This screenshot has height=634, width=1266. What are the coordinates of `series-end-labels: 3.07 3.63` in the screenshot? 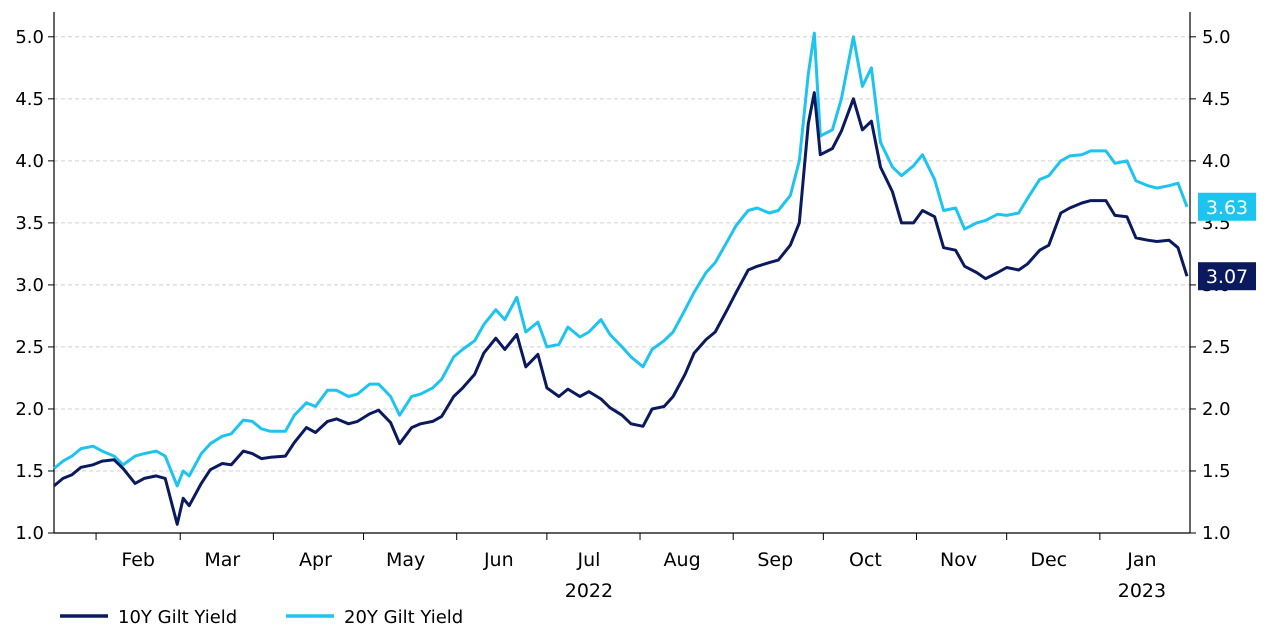 It's located at (1227, 241).